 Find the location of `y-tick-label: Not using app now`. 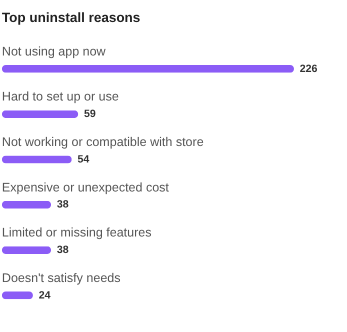

y-tick-label: Not using app now is located at coordinates (54, 51).